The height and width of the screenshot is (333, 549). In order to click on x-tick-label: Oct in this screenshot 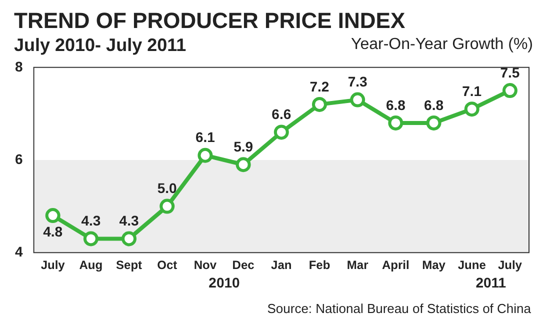, I will do `click(167, 265)`.